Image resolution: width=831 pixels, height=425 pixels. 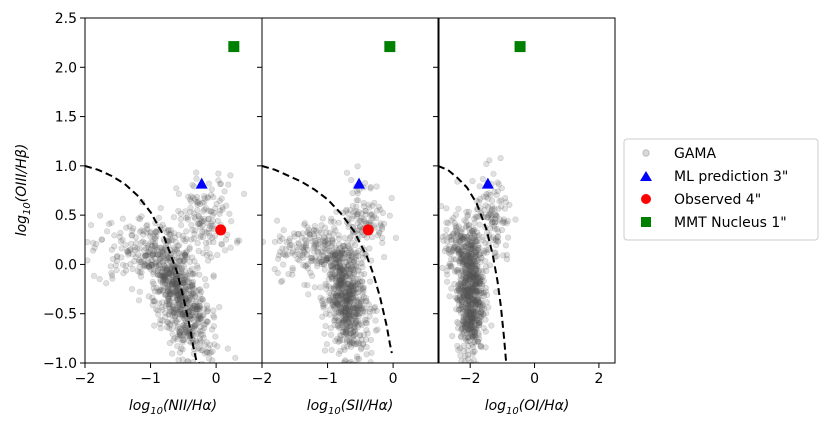 I want to click on x-tick-label: −1, so click(x=150, y=379).